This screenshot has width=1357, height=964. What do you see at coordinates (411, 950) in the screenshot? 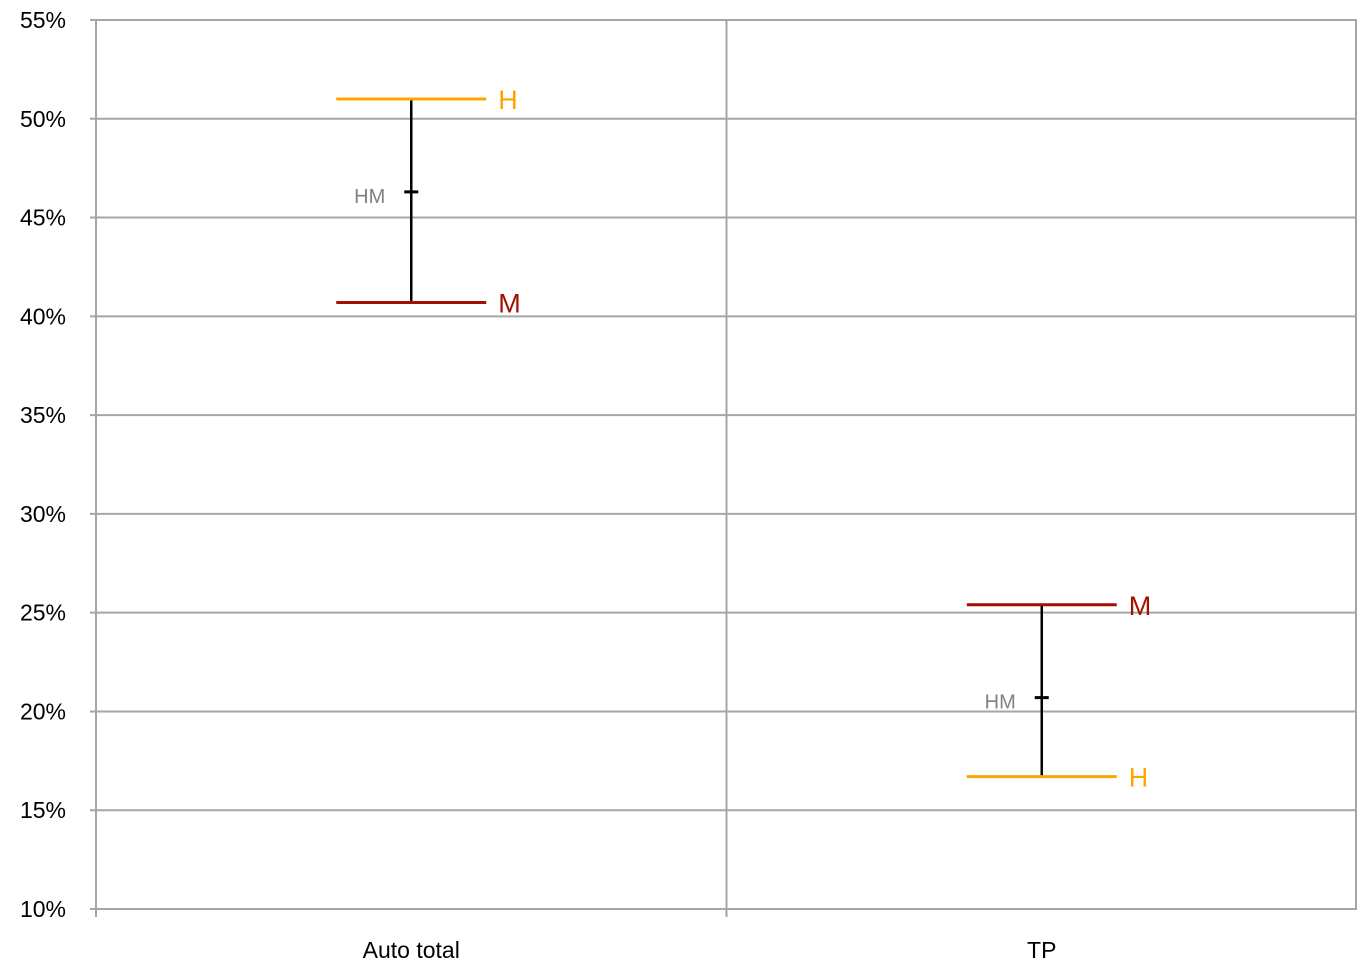
I see `x-category-label: Auto total` at bounding box center [411, 950].